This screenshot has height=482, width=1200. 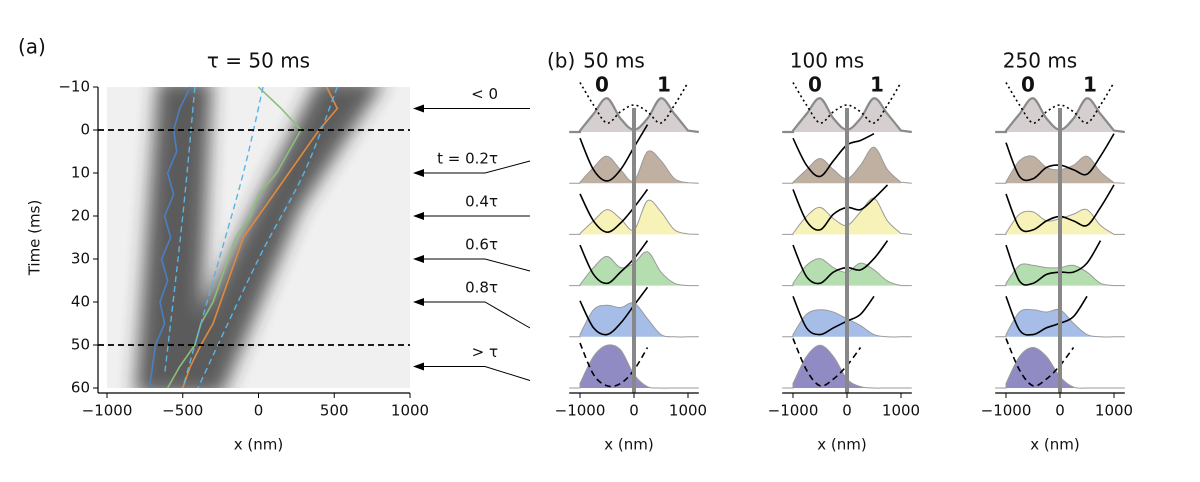 I want to click on y-tick-label: 10, so click(x=80, y=173).